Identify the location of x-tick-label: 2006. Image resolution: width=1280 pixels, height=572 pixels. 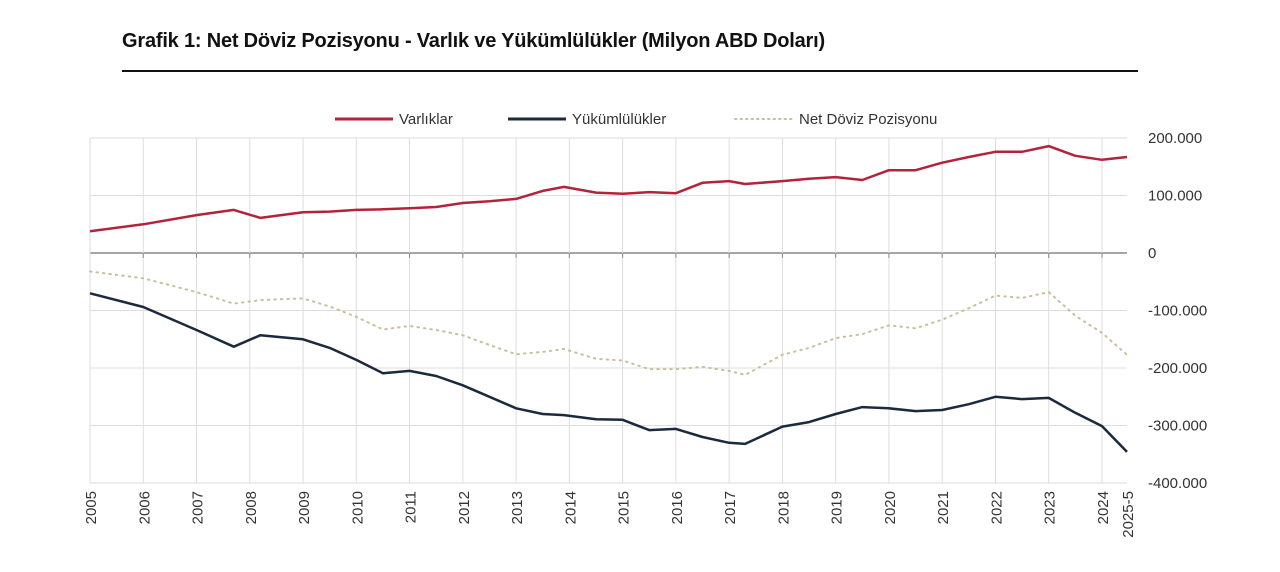
(144, 507).